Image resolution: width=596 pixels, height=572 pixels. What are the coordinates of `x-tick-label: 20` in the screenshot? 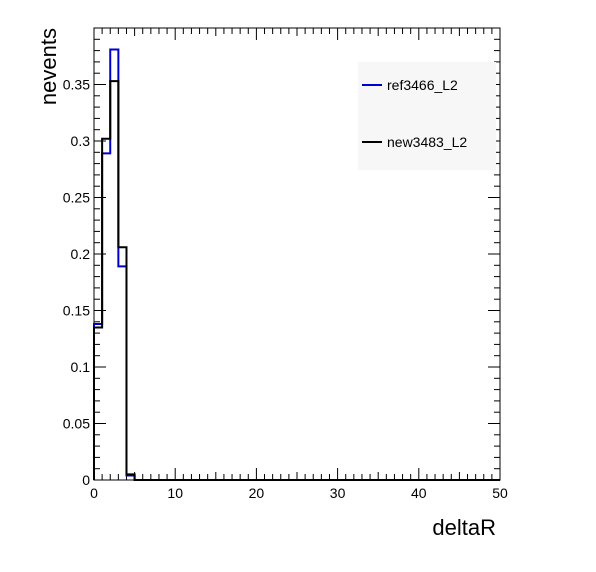 It's located at (257, 493).